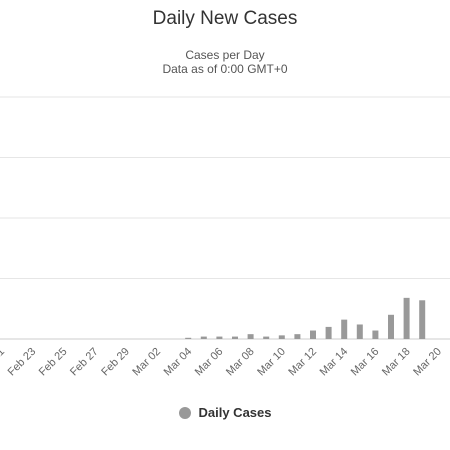  I want to click on x-tick-label-mar-12: Mar 12, so click(302, 362).